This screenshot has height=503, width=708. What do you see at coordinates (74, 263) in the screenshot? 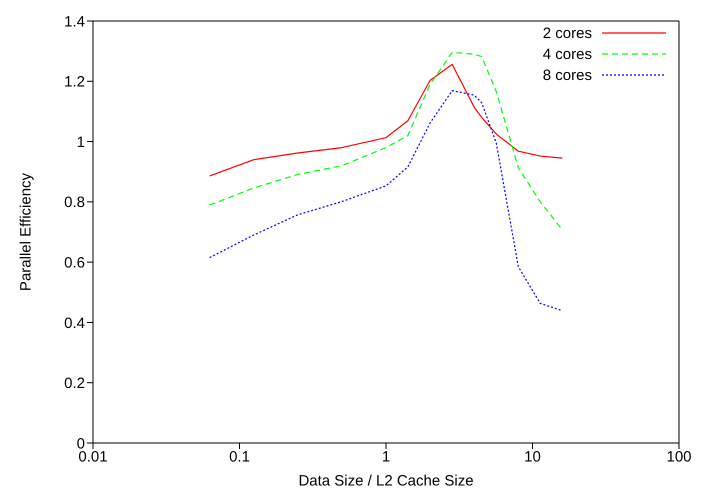
I see `y-tick-label: 0.6` at bounding box center [74, 263].